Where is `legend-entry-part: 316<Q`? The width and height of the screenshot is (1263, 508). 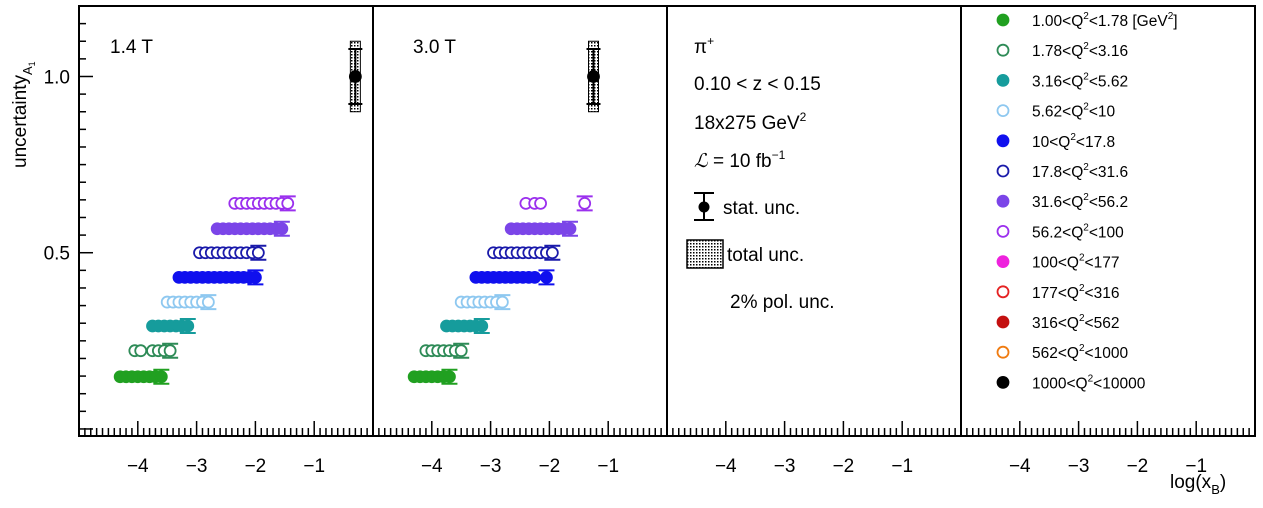
legend-entry-part: 316<Q is located at coordinates (1055, 323).